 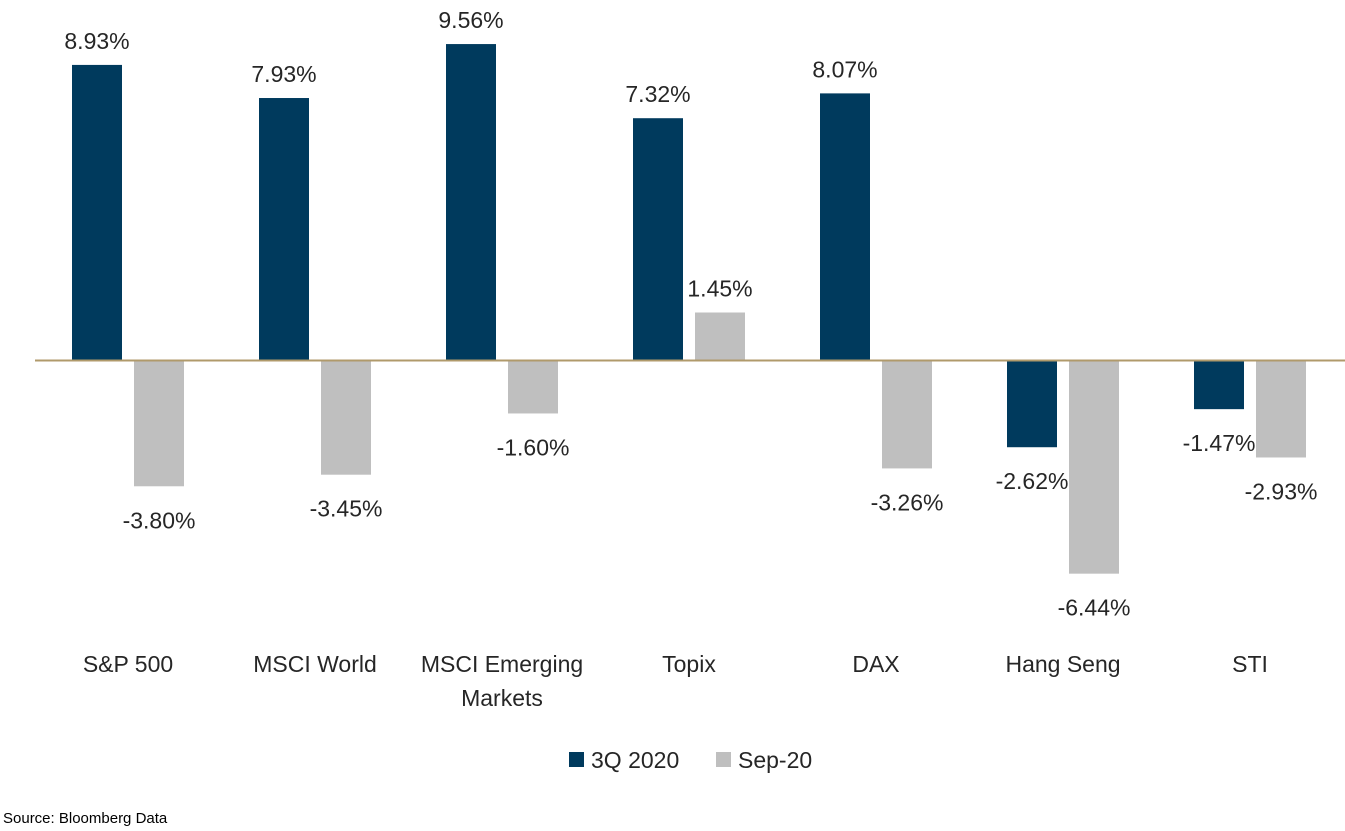 What do you see at coordinates (690, 760) in the screenshot?
I see `legend: 3Q 2020 Sep-20` at bounding box center [690, 760].